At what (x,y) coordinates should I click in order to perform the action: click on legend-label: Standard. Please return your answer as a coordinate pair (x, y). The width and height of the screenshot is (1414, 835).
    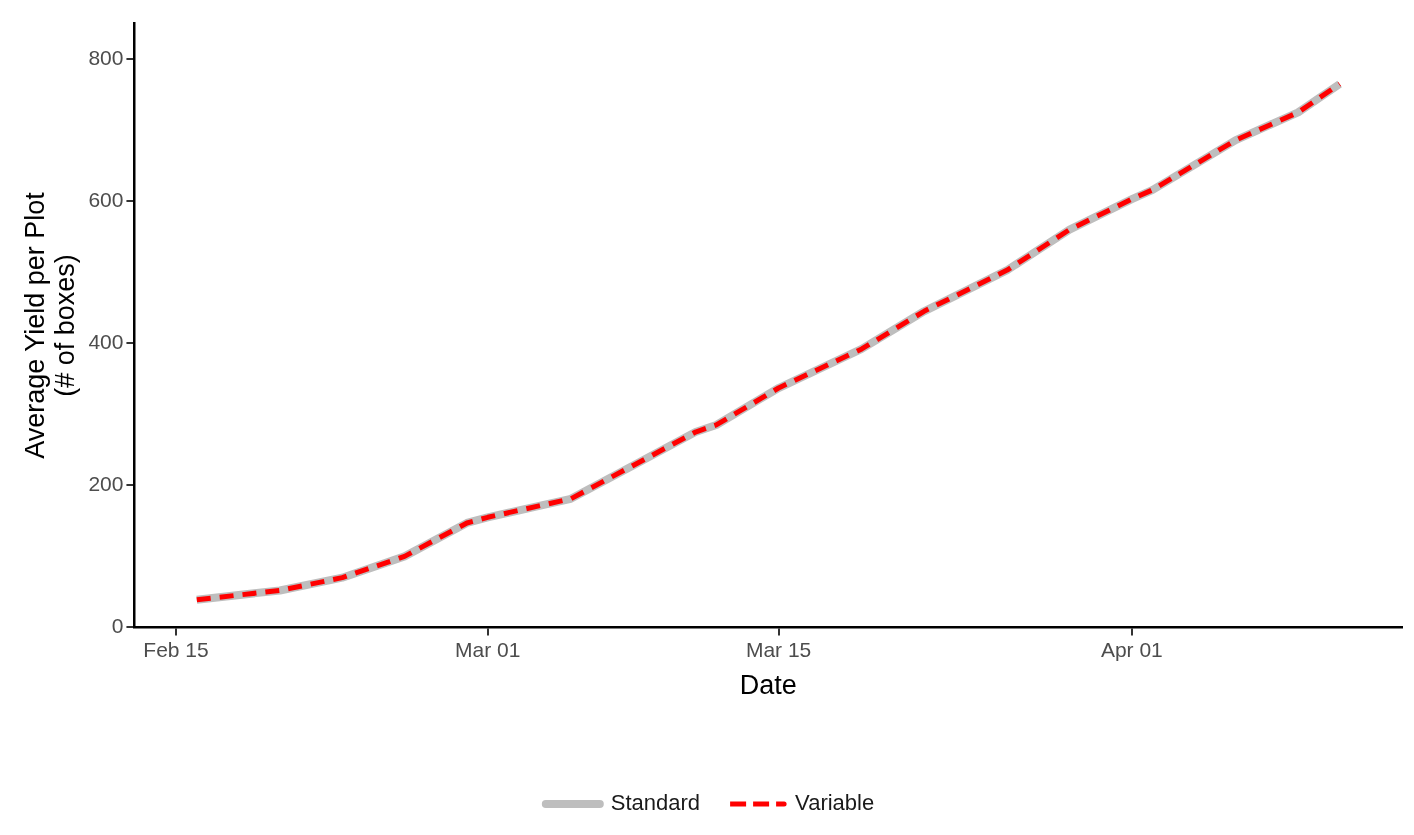
    Looking at the image, I should click on (655, 803).